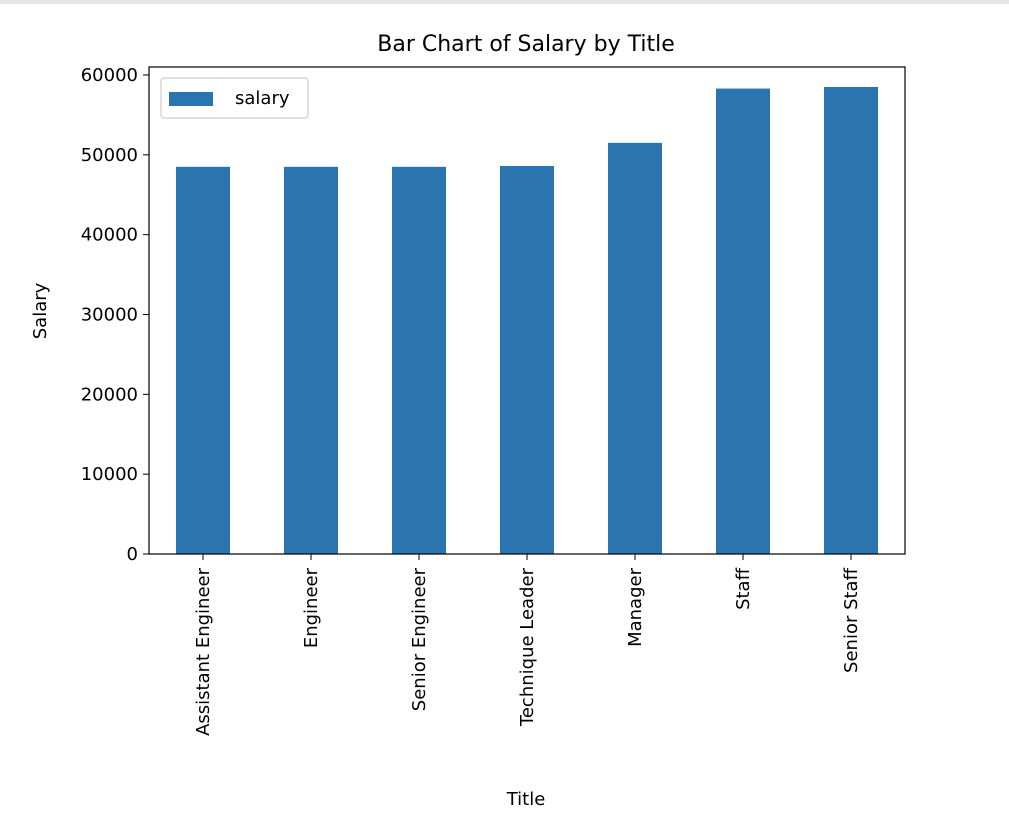  Describe the element at coordinates (525, 44) in the screenshot. I see `chart-title: Bar Chart of Salary by Title` at that location.